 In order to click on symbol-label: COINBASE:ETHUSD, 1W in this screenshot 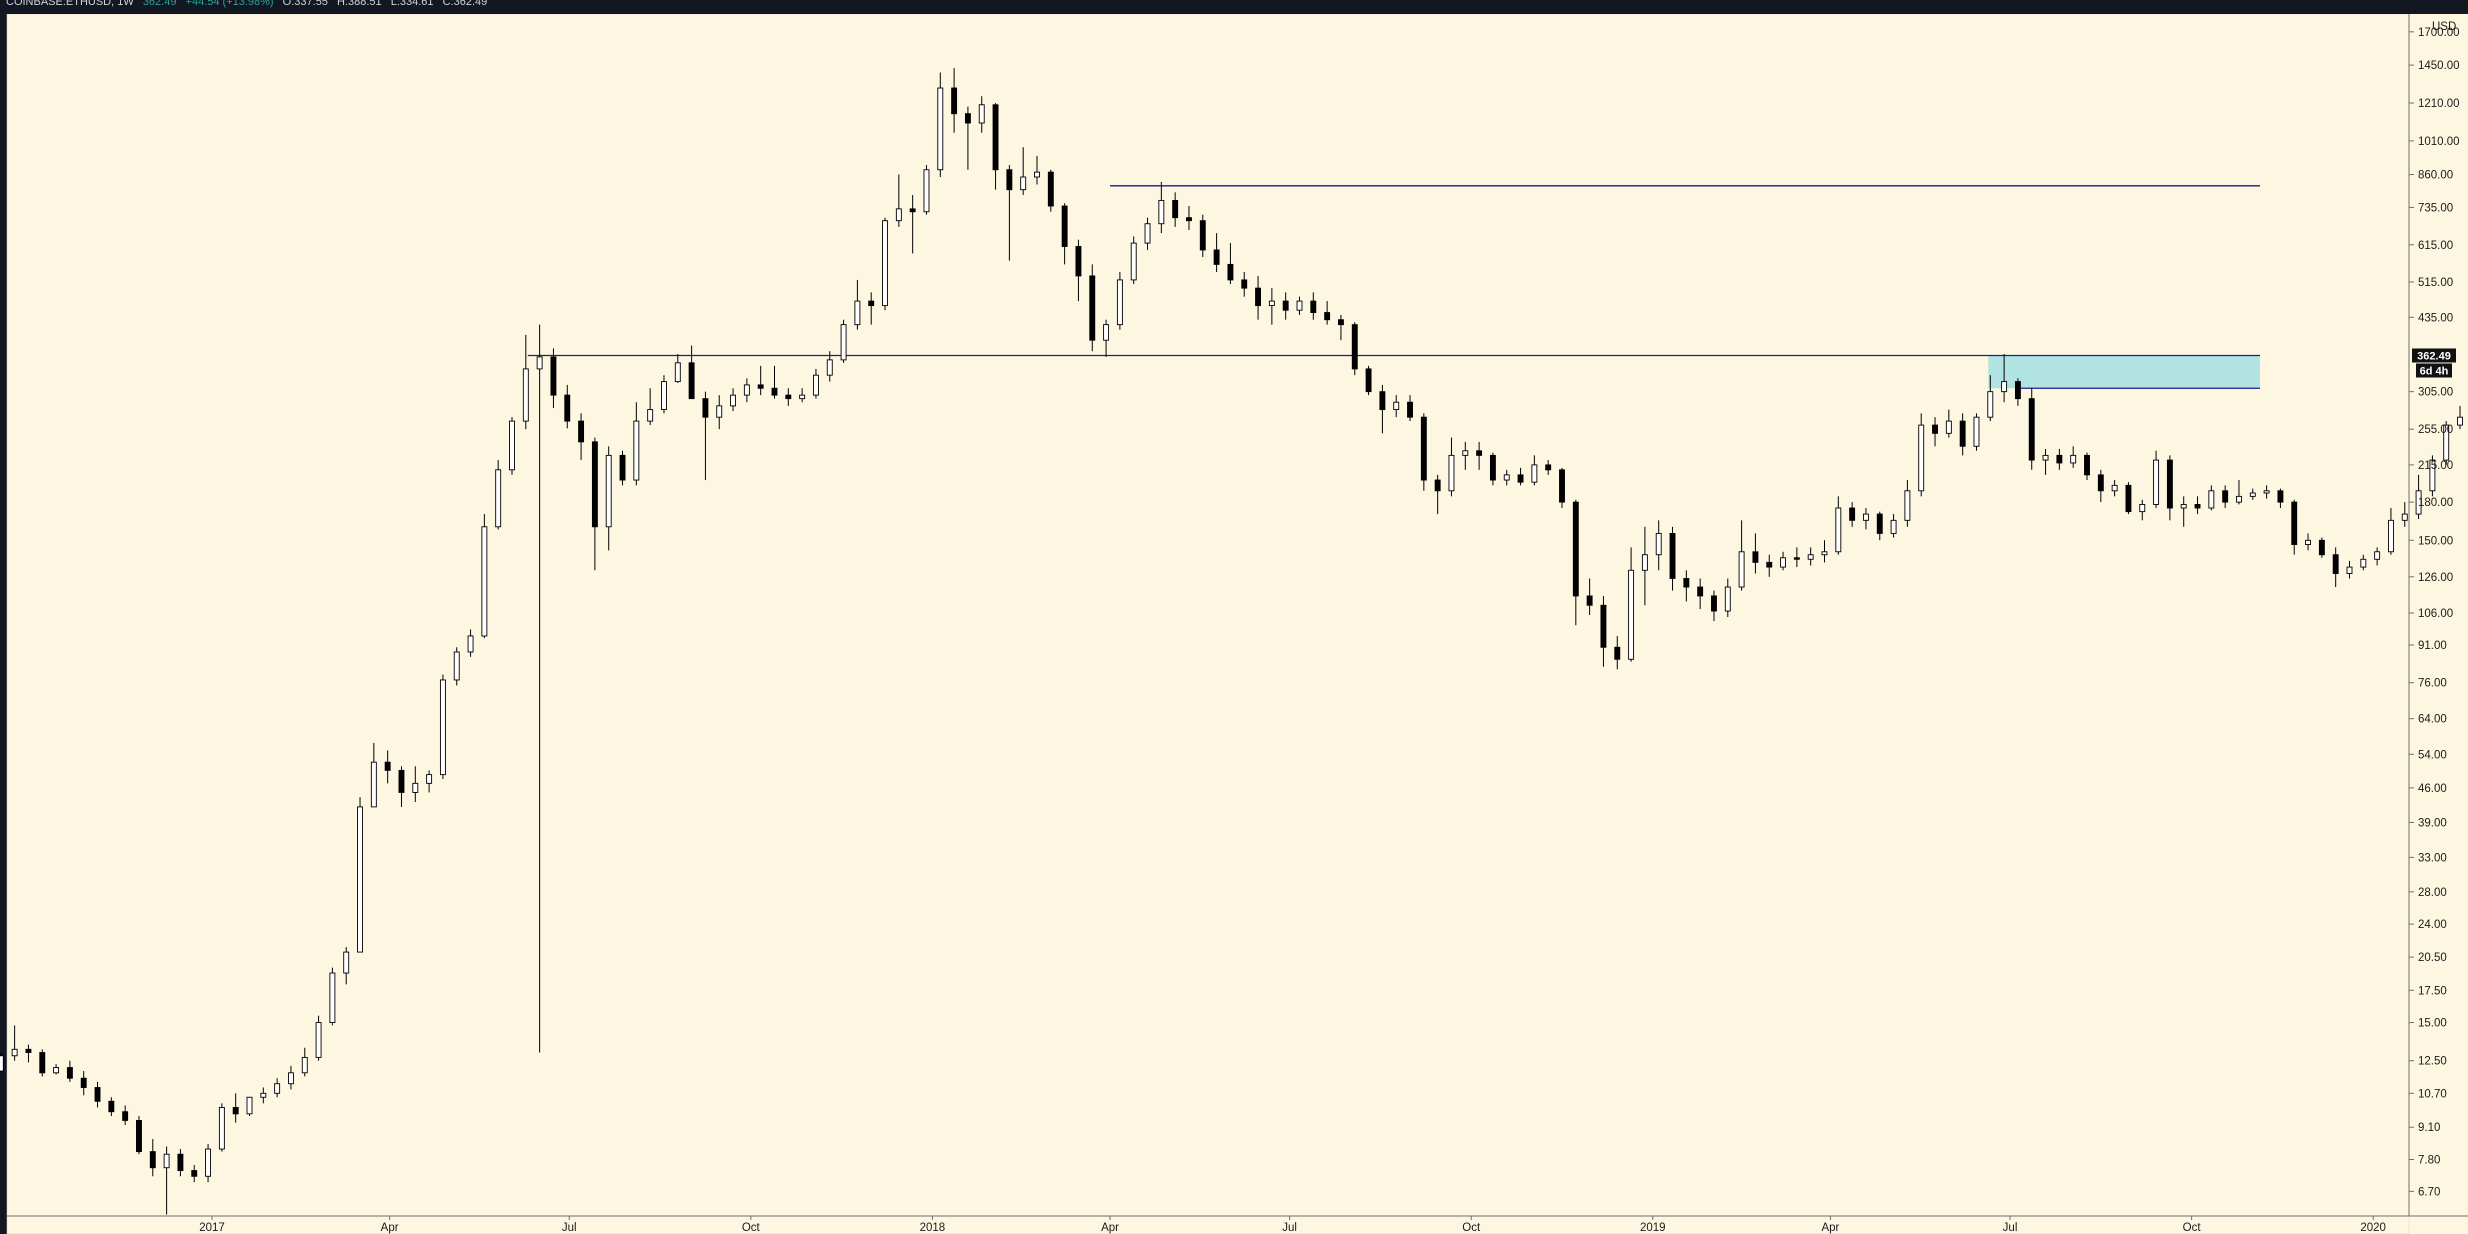, I will do `click(70, 4)`.